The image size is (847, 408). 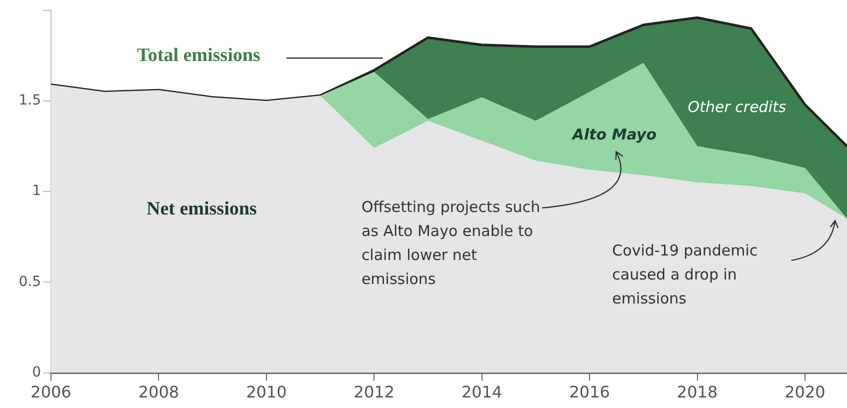 I want to click on x-tick-label: 2016, so click(x=589, y=392).